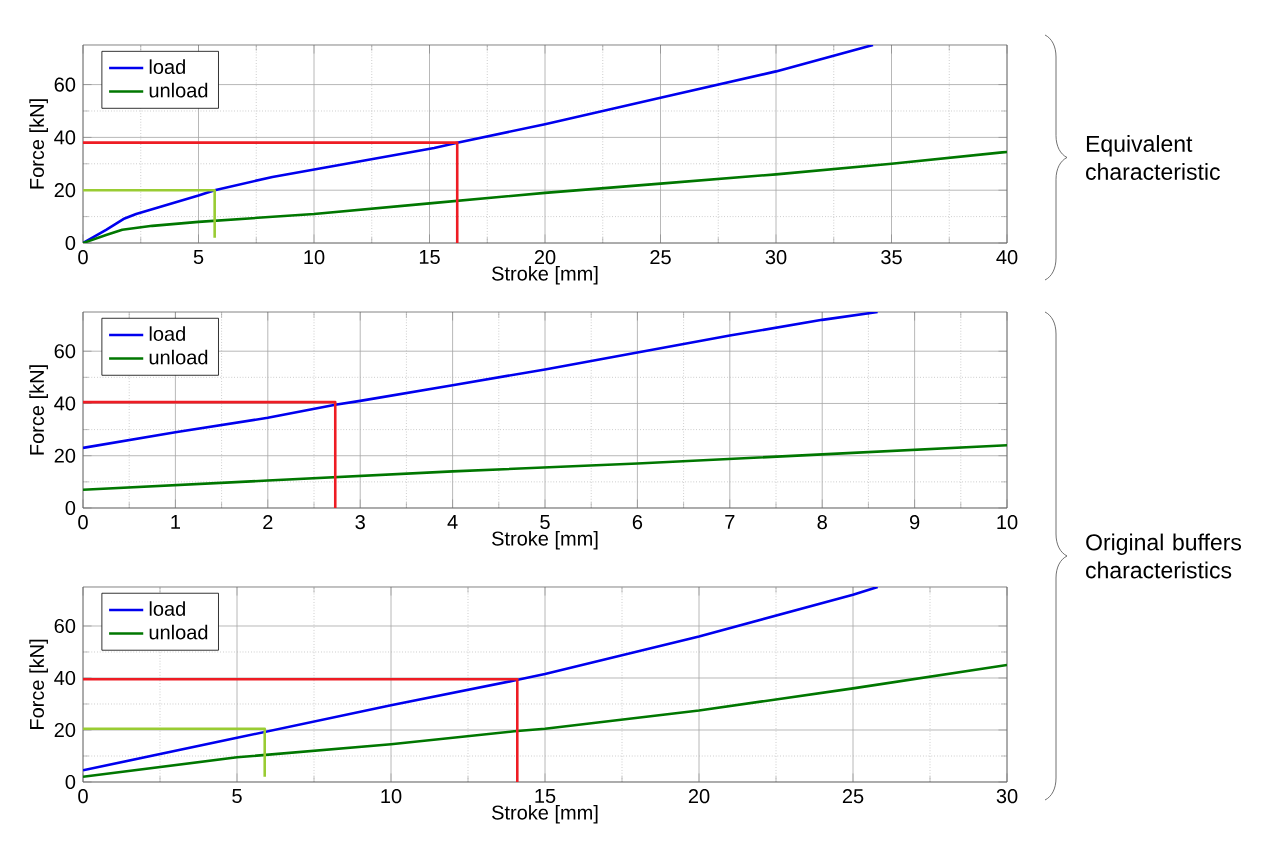  Describe the element at coordinates (1164, 556) in the screenshot. I see `text: Original buffers characteristics` at that location.